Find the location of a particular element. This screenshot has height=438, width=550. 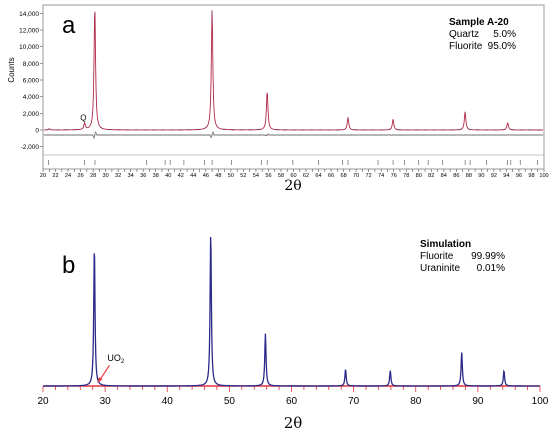

panel-b-legend-fluorite-name: Fluorite is located at coordinates (437, 256).